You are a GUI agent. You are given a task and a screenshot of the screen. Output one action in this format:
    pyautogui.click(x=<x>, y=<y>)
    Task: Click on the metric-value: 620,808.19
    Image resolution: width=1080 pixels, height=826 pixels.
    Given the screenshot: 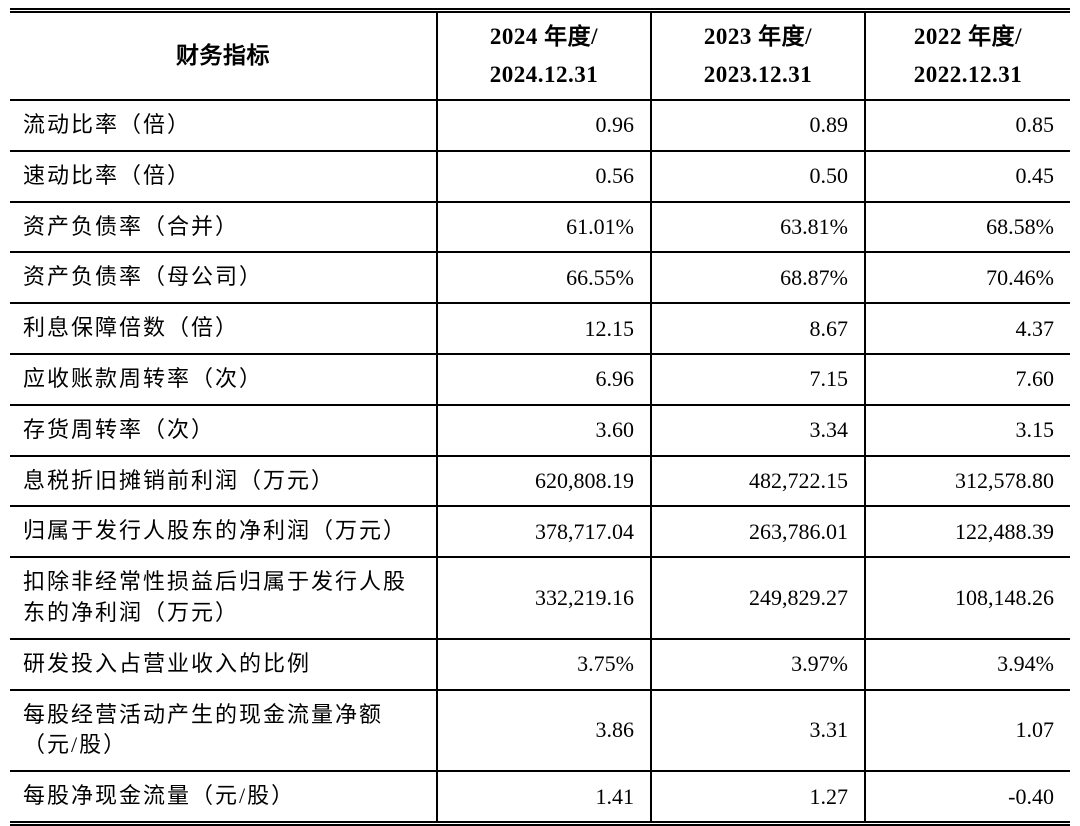 What is the action you would take?
    pyautogui.click(x=543, y=480)
    